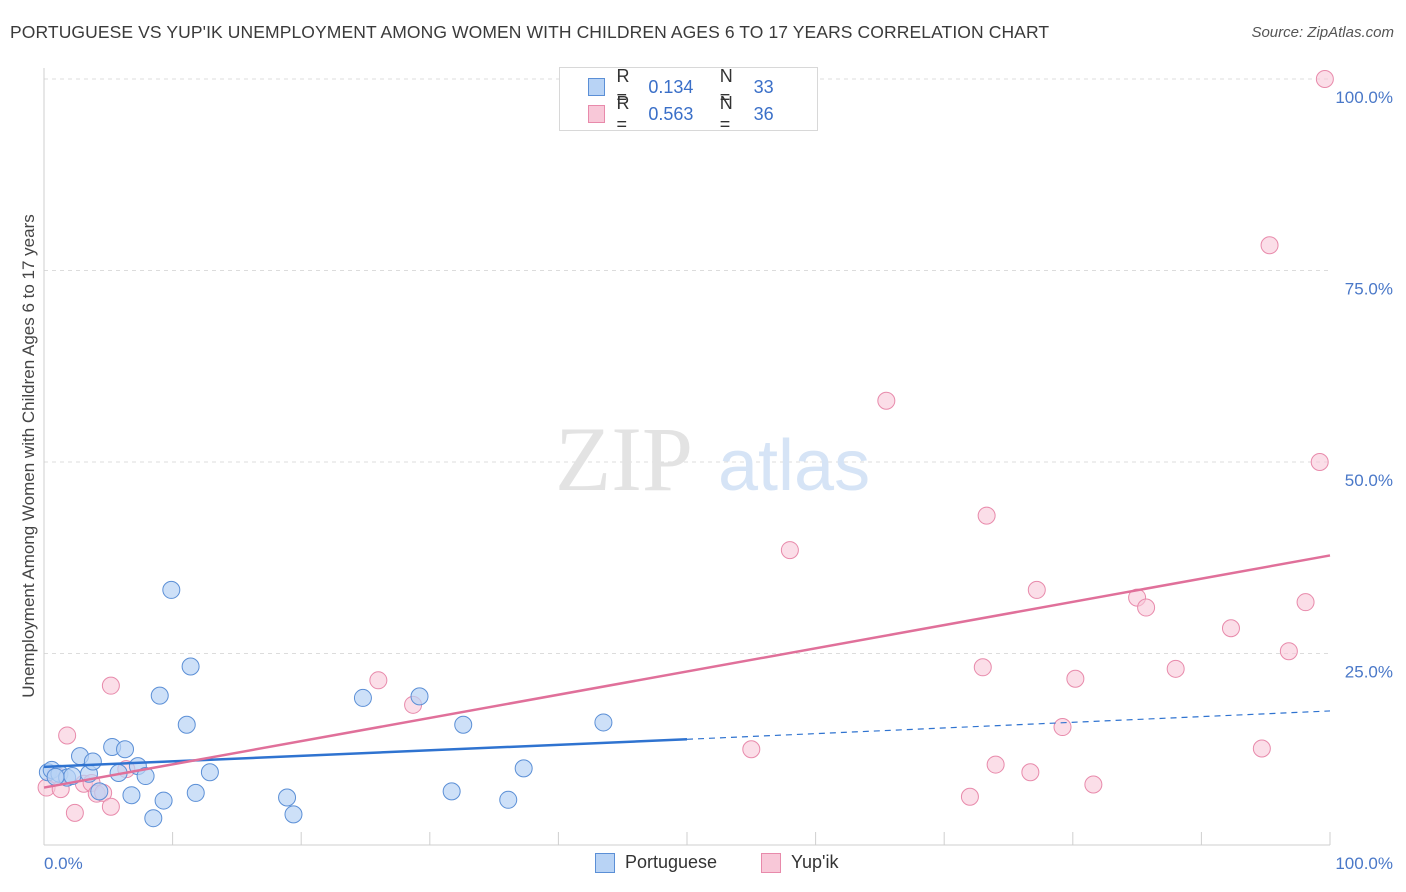  What do you see at coordinates (325, 704) in the screenshot?
I see `portuguese-points` at bounding box center [325, 704].